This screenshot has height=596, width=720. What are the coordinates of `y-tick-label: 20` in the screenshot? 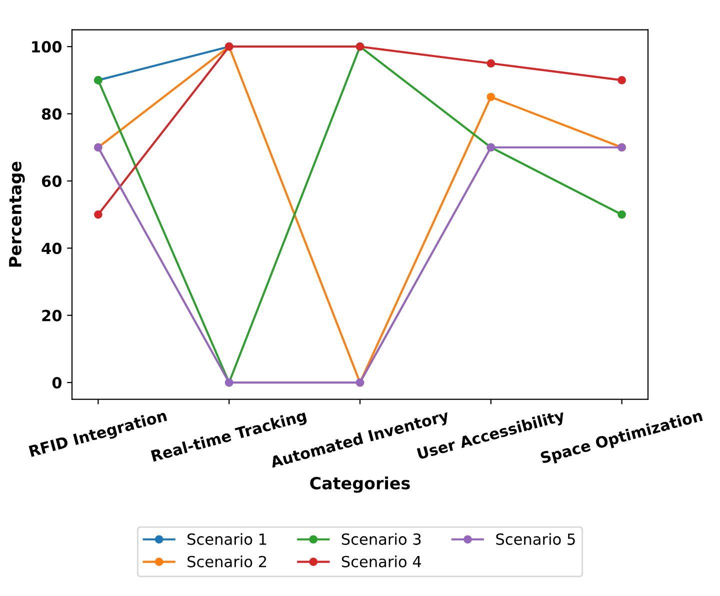 It's located at (52, 316).